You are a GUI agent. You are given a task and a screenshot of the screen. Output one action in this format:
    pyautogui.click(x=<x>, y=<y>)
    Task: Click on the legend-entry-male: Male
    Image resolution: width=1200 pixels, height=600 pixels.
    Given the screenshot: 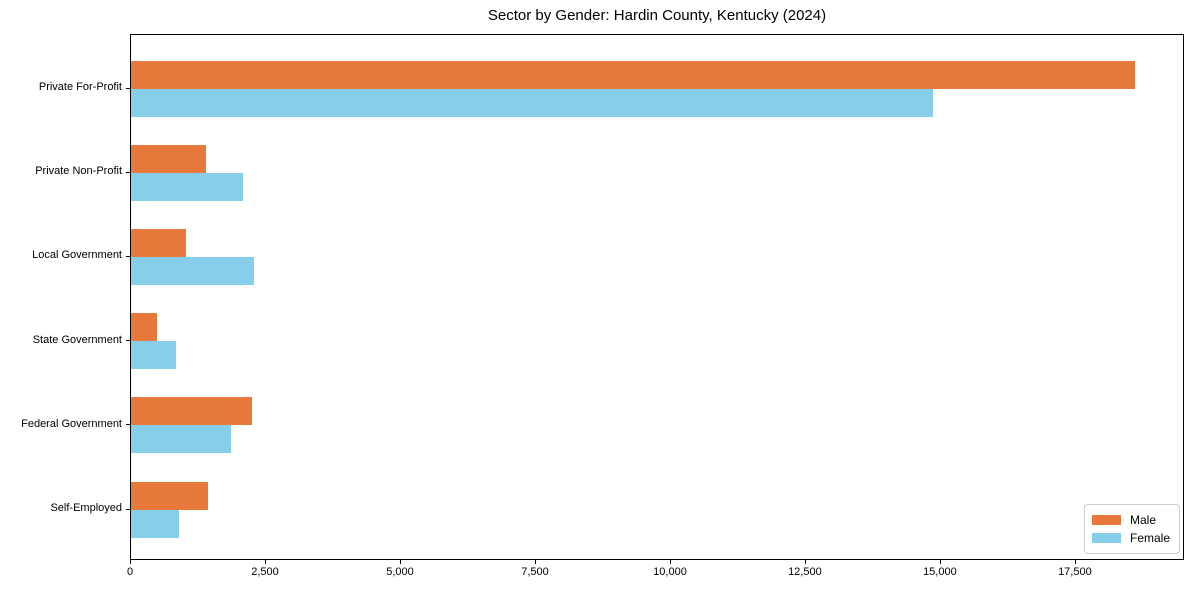 What is the action you would take?
    pyautogui.click(x=1130, y=520)
    